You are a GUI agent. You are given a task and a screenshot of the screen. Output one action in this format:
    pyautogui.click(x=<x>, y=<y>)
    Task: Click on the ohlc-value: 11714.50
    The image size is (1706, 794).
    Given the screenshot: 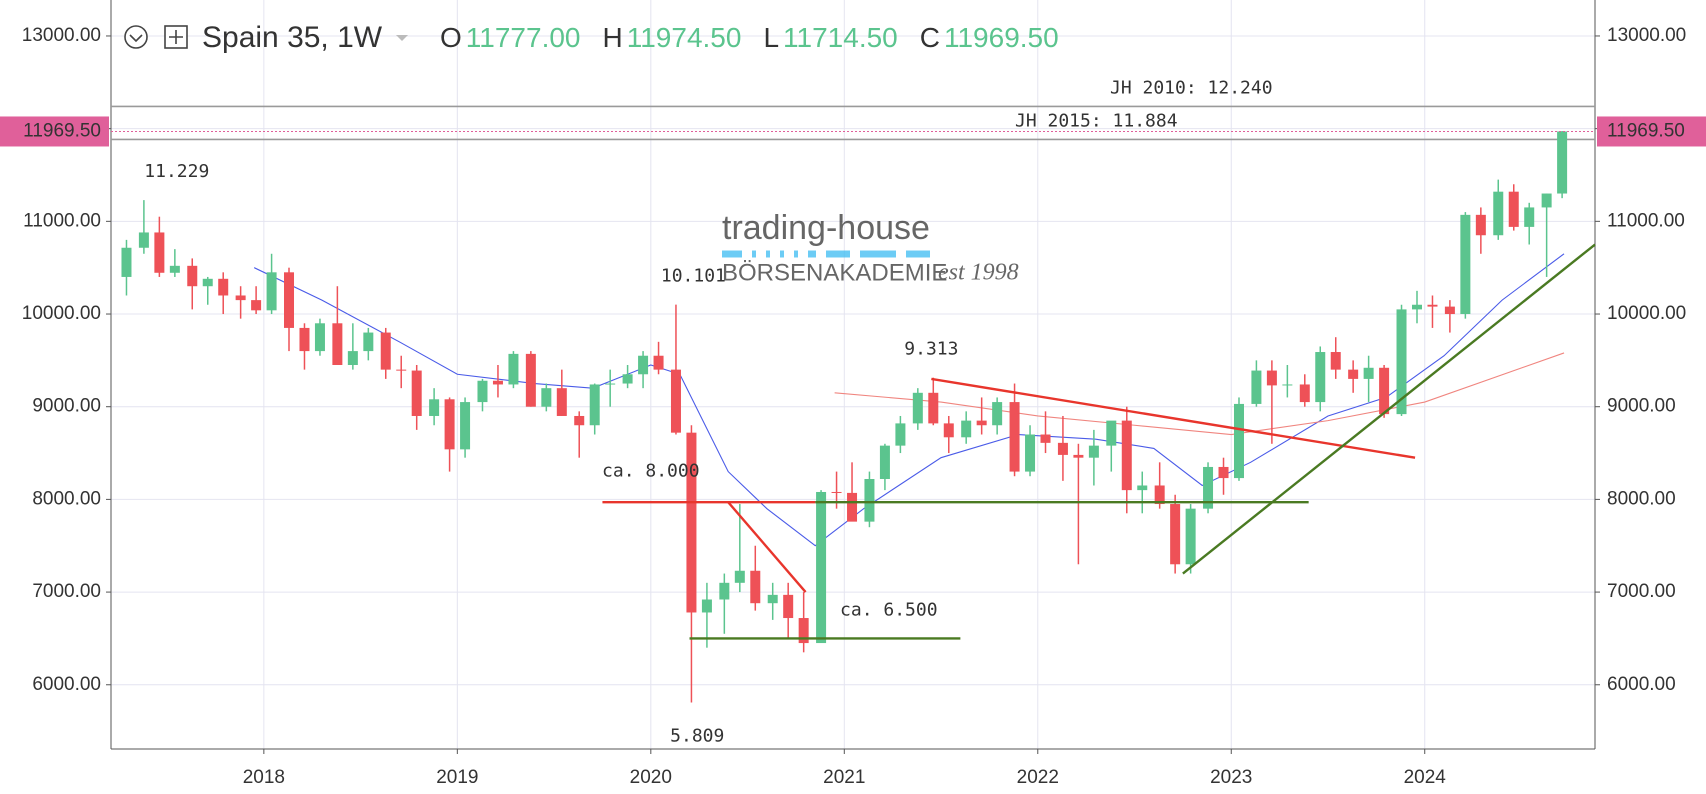 What is the action you would take?
    pyautogui.click(x=840, y=37)
    